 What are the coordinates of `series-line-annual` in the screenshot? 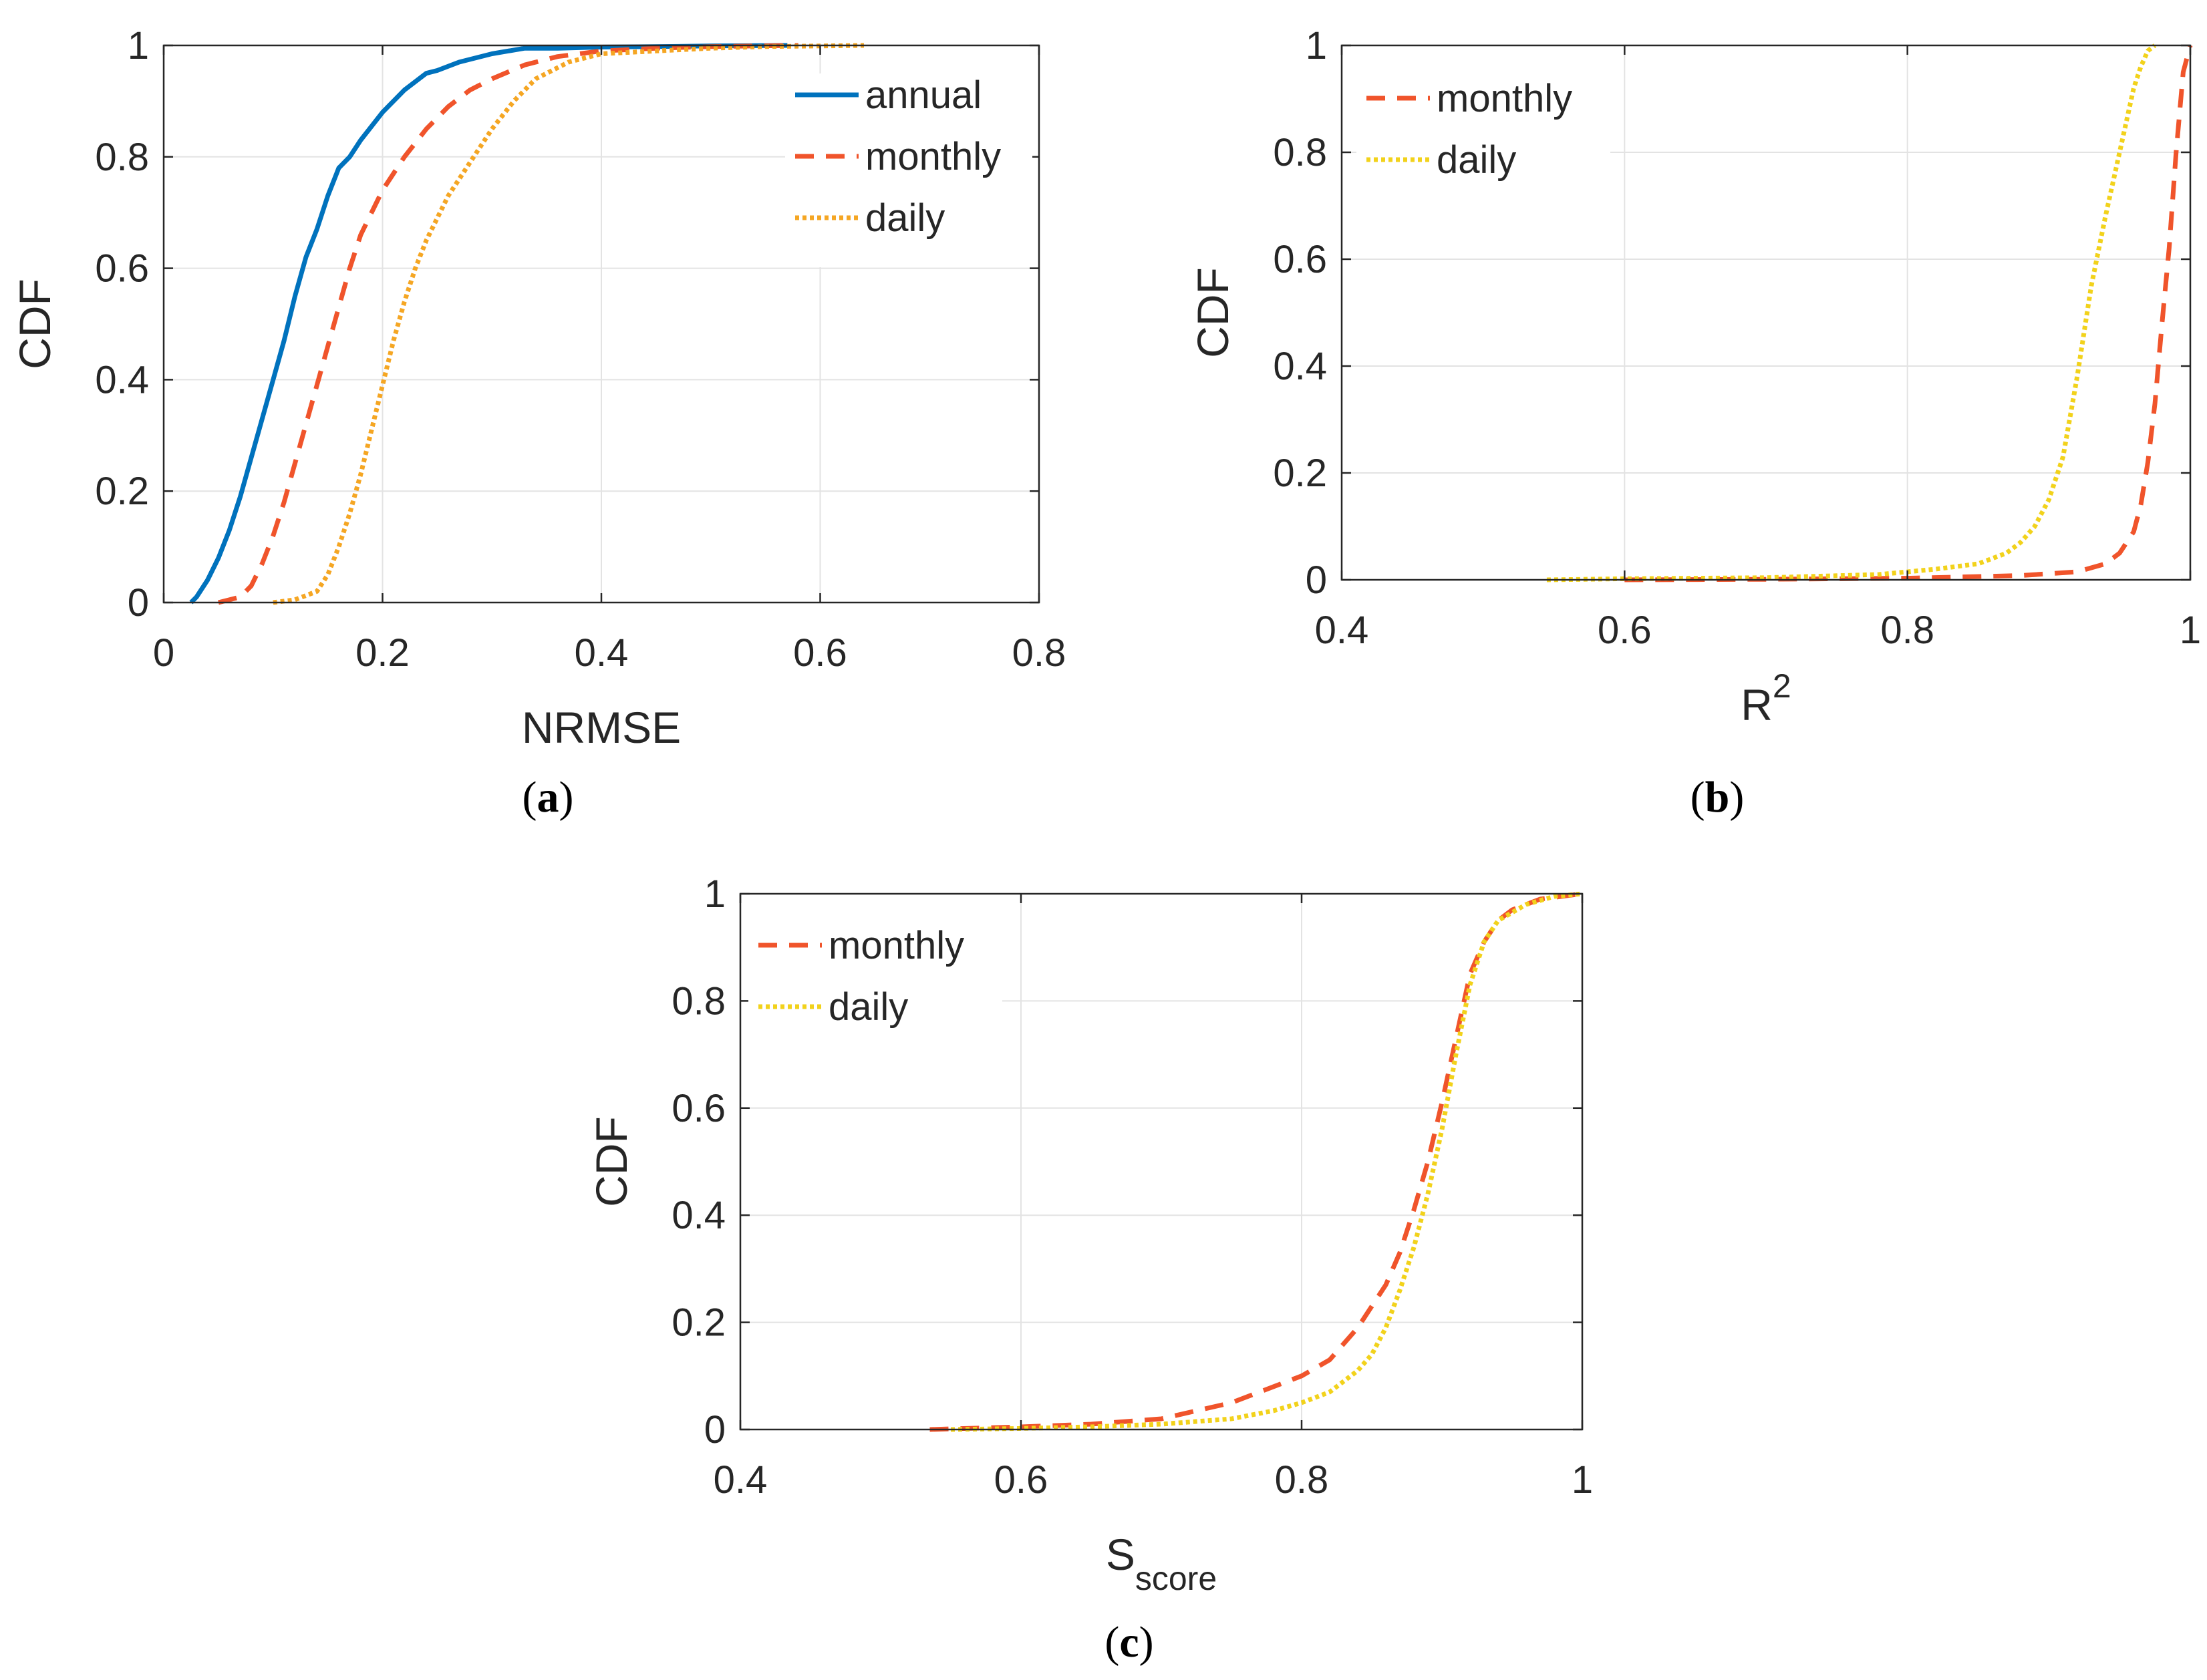 It's located at (488, 324).